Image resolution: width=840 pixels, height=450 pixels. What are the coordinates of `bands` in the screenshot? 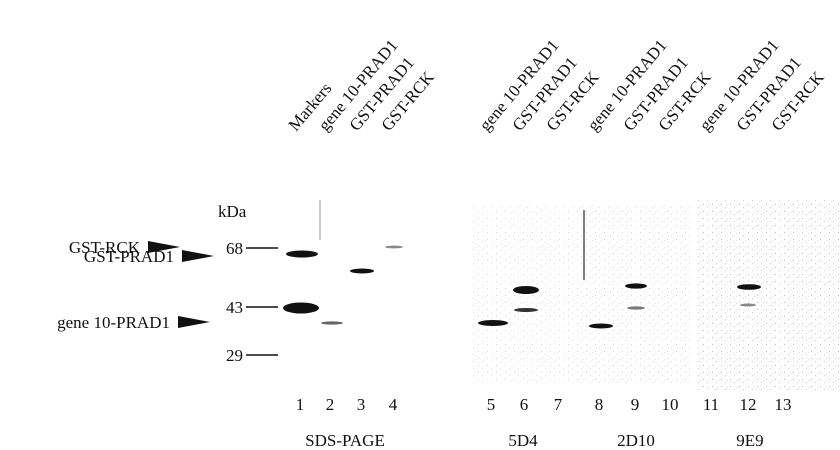 It's located at (522, 287).